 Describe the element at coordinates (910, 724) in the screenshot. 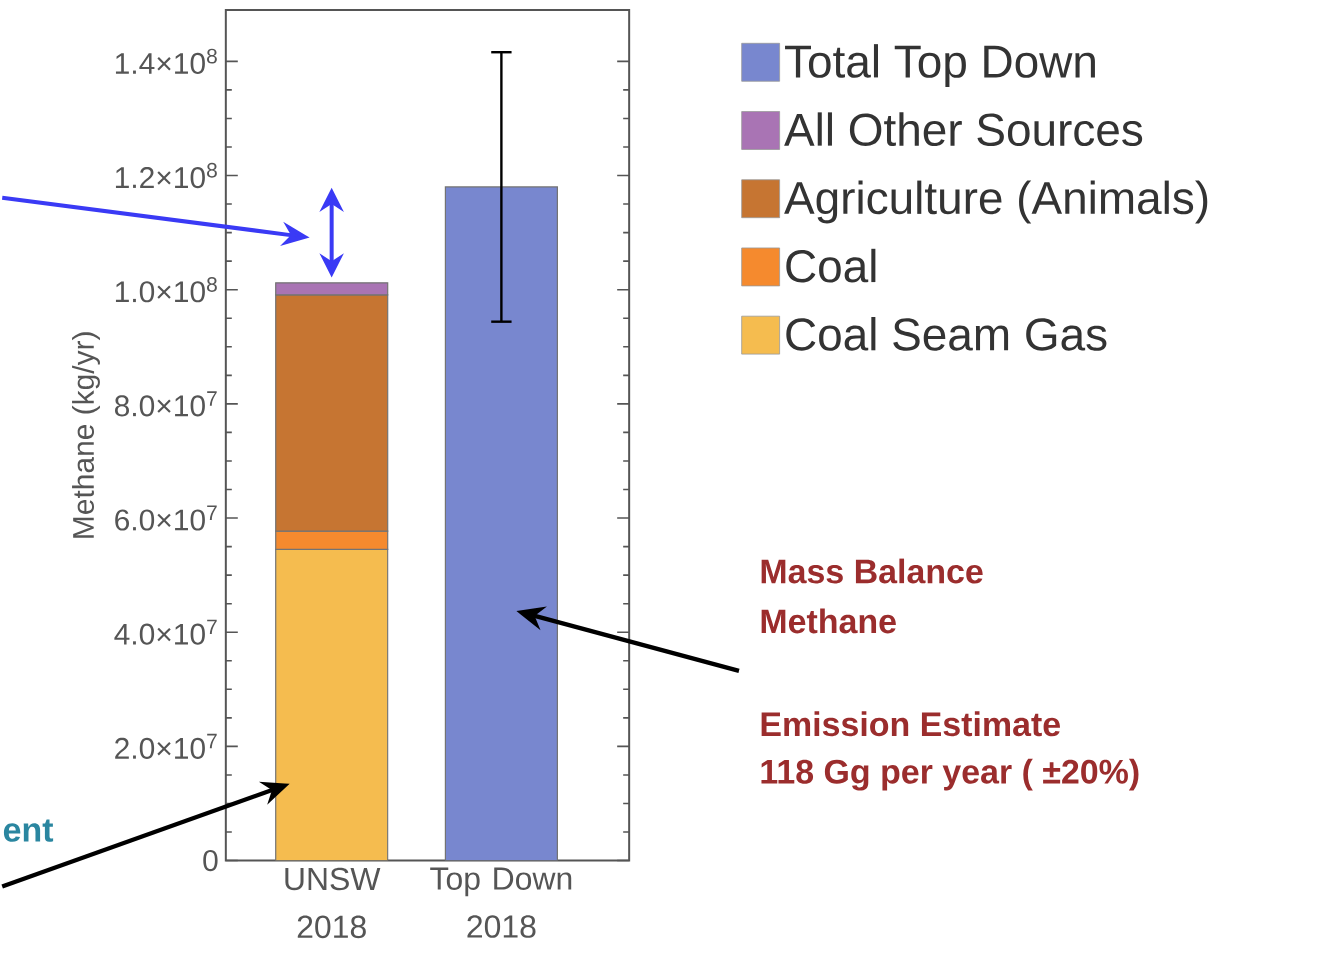

I see `text: Emission Estimate` at that location.